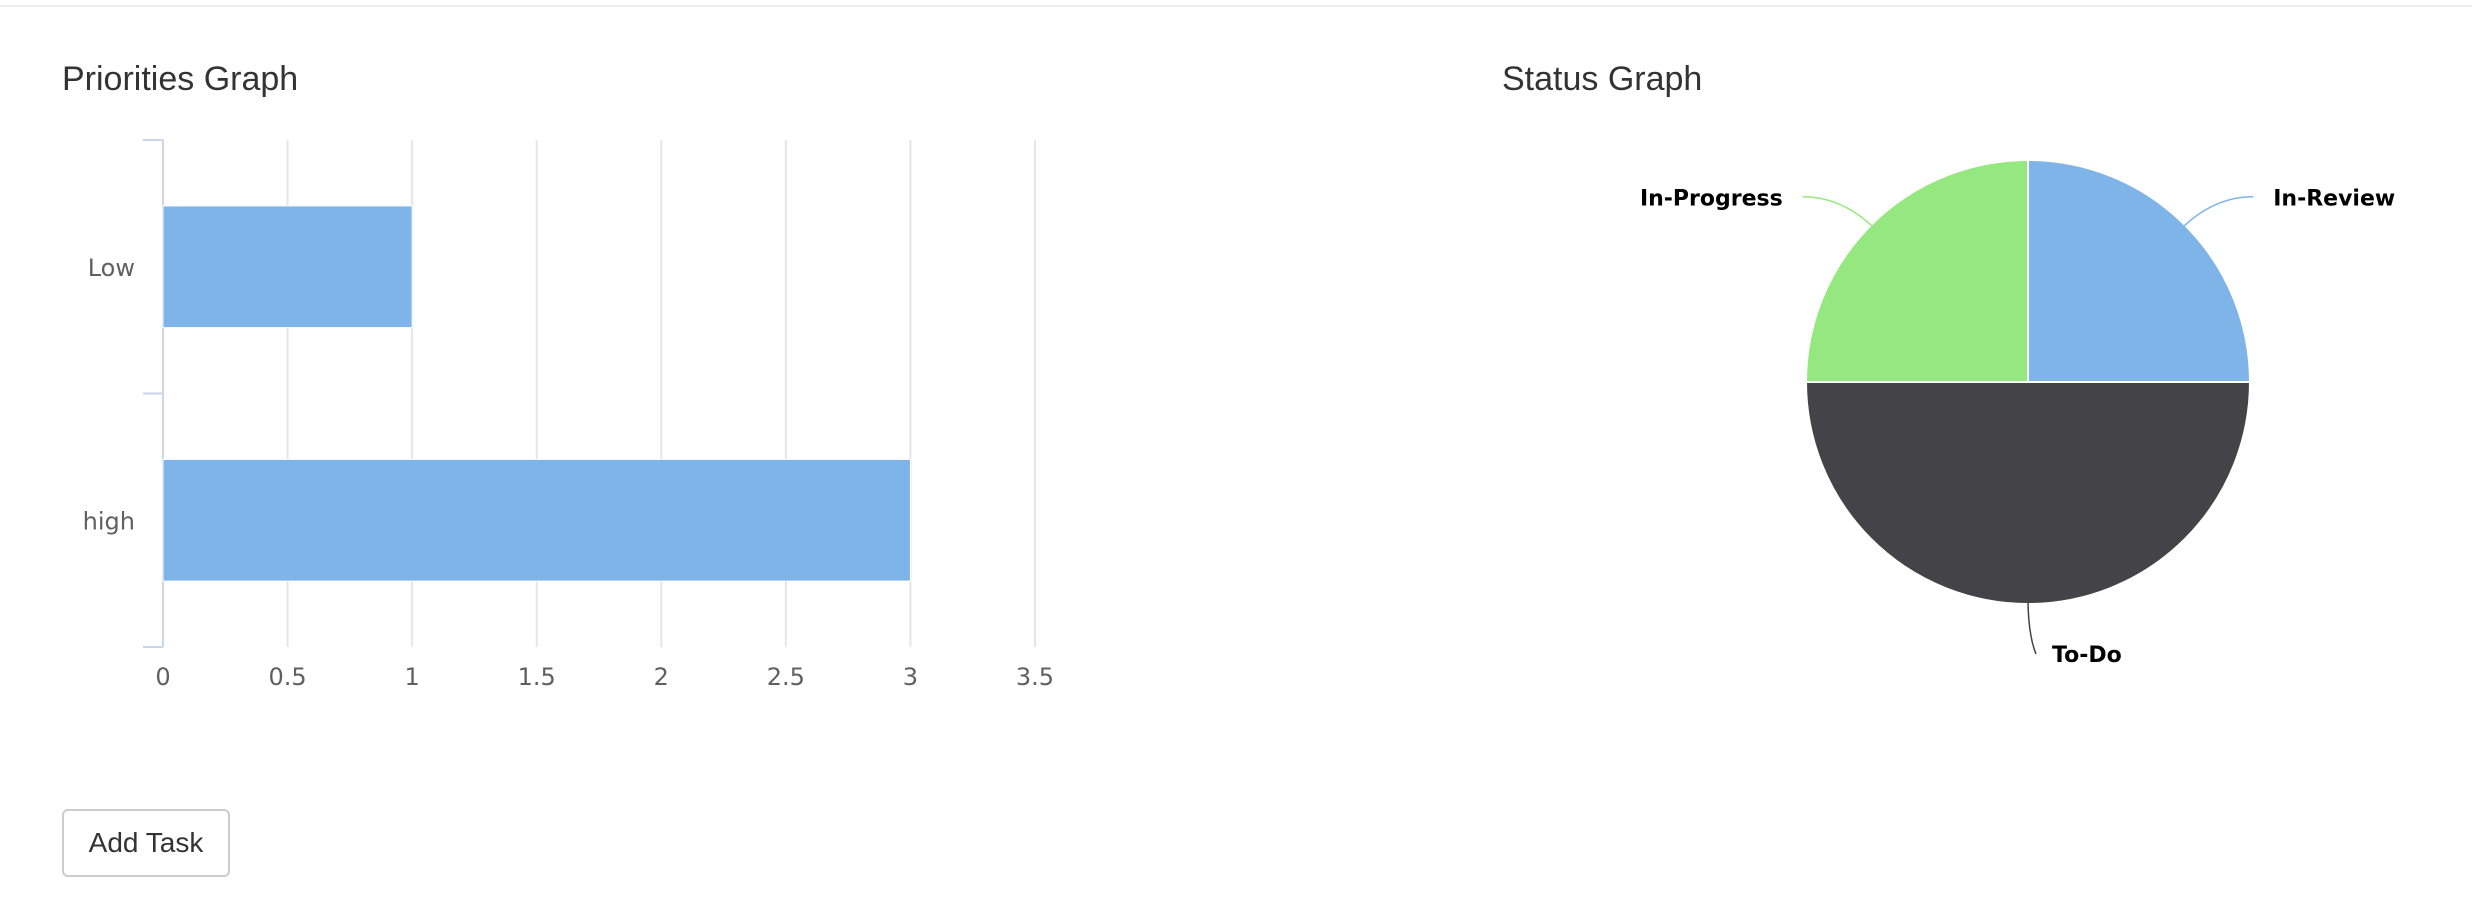 The height and width of the screenshot is (898, 2472). What do you see at coordinates (412, 677) in the screenshot?
I see `x-tick-label: 1` at bounding box center [412, 677].